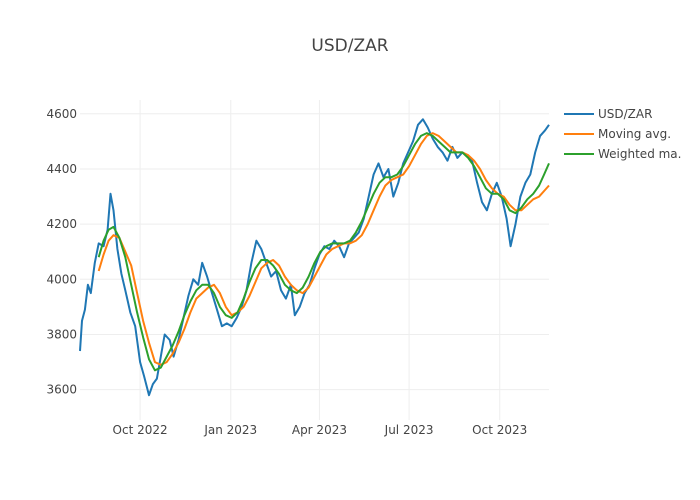  What do you see at coordinates (61, 169) in the screenshot?
I see `y-tick-label: 4400` at bounding box center [61, 169].